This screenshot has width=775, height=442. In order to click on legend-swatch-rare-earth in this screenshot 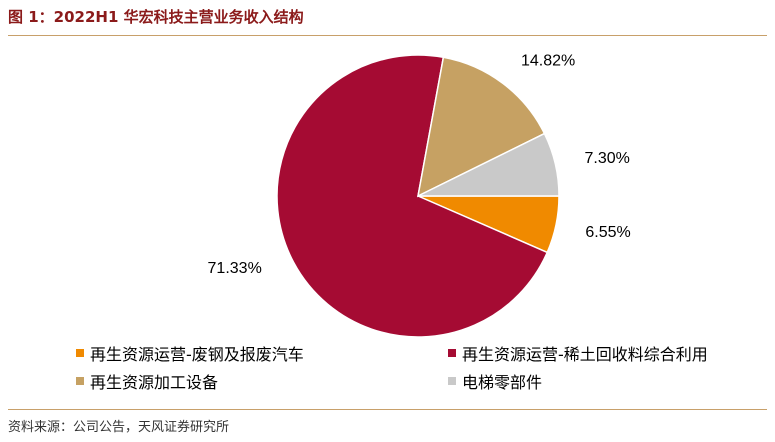, I will do `click(452, 353)`.